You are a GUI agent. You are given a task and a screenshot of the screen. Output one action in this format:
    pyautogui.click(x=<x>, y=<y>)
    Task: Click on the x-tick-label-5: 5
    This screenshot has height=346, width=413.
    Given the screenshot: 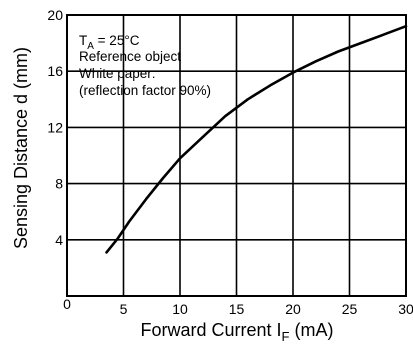 What is the action you would take?
    pyautogui.click(x=124, y=309)
    